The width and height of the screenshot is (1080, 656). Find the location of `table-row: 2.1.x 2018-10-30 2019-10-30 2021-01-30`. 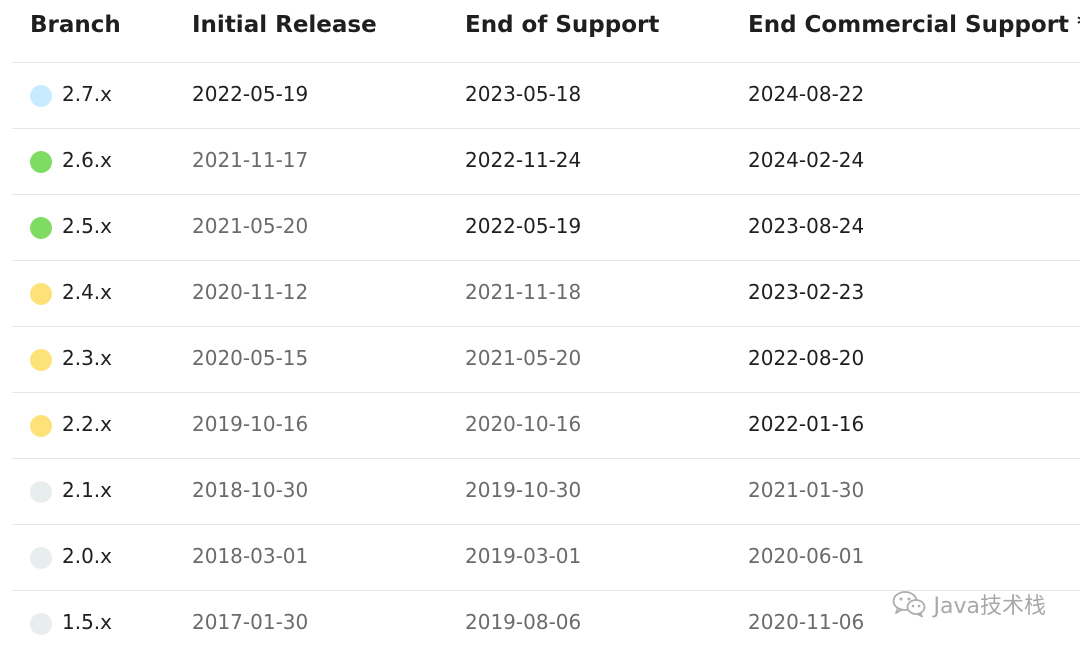

table-row: 2.1.x 2018-10-30 2019-10-30 2021-01-30 is located at coordinates (546, 492).